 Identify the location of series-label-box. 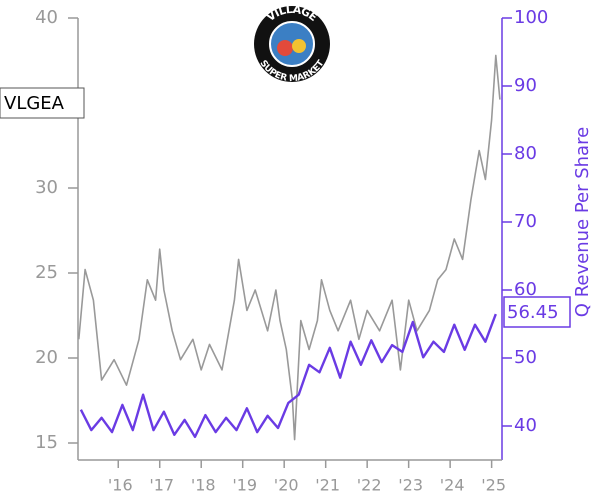
(42, 103).